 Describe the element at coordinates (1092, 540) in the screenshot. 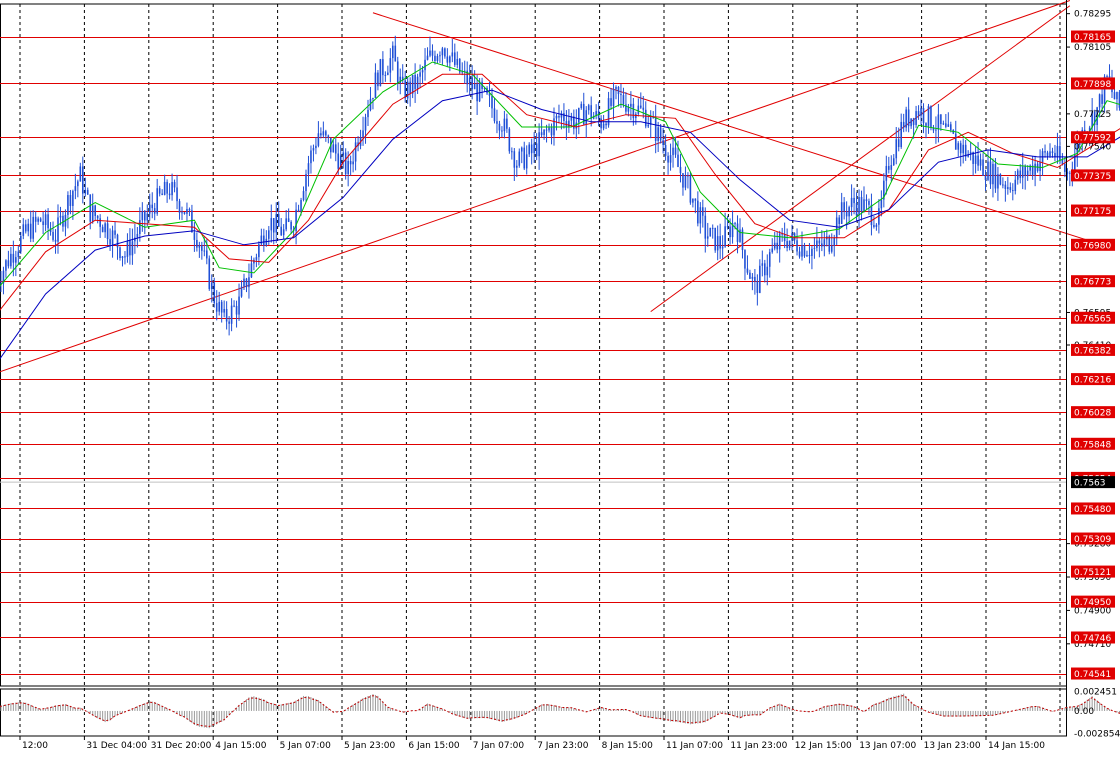

I see `level-label: 0.75309` at that location.